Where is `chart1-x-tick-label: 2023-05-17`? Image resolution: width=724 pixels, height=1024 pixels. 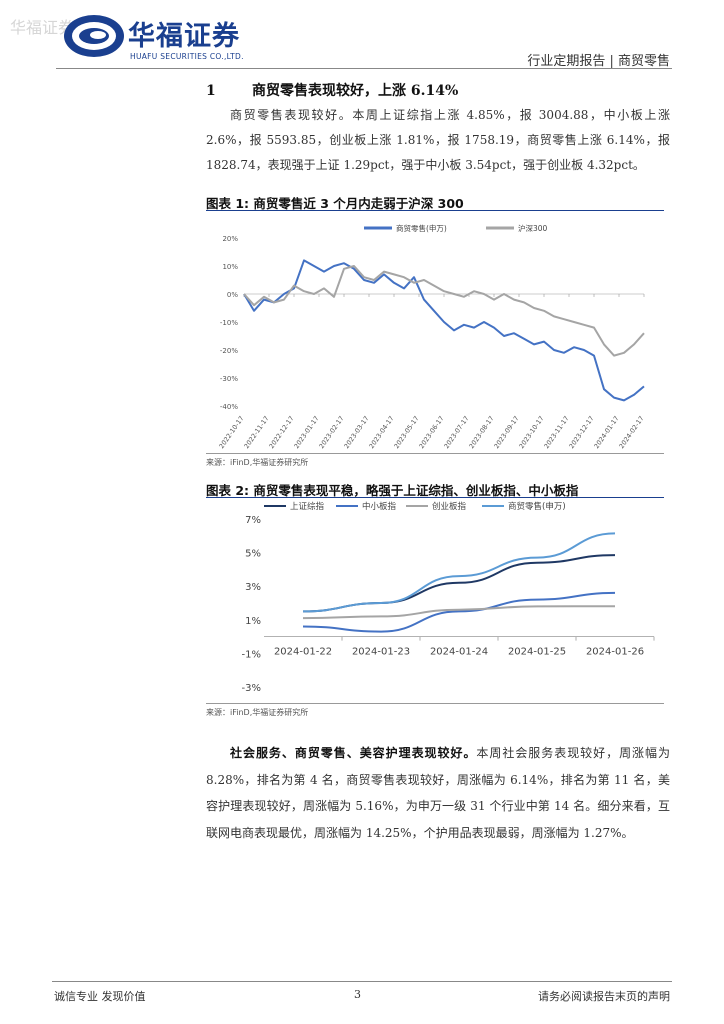
chart1-x-tick-label: 2023-05-17 is located at coordinates (406, 433).